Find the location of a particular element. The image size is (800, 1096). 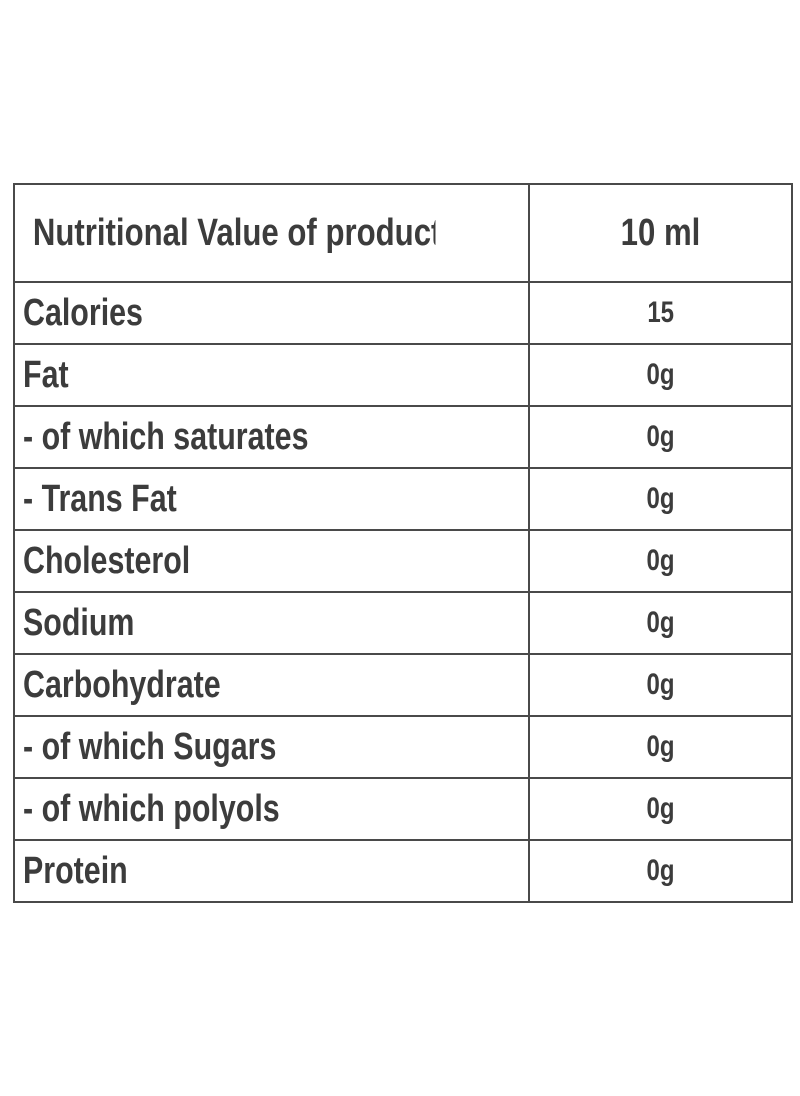

row-label: Fat is located at coordinates (271, 375).